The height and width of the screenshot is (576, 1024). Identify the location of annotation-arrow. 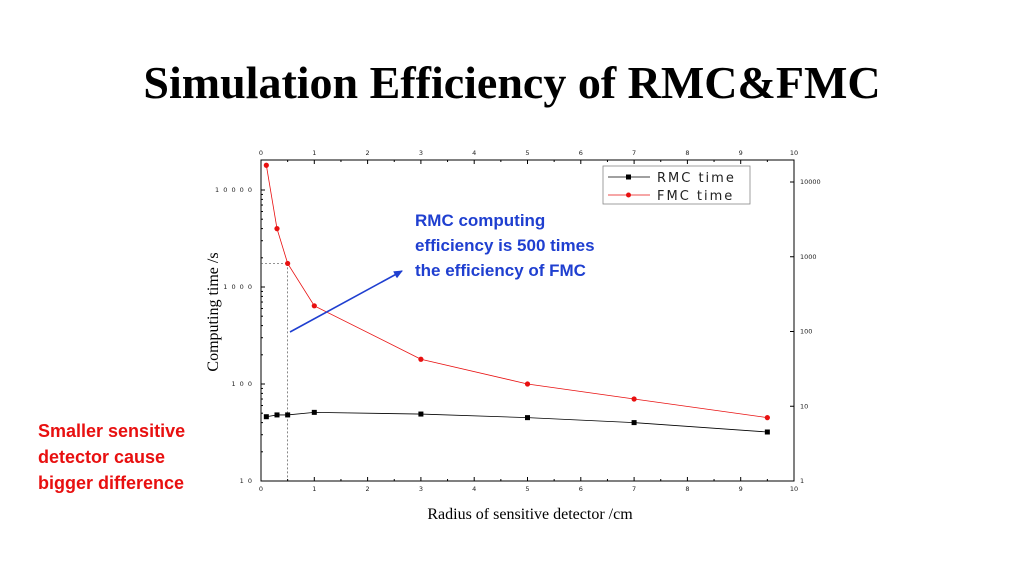
(346, 301).